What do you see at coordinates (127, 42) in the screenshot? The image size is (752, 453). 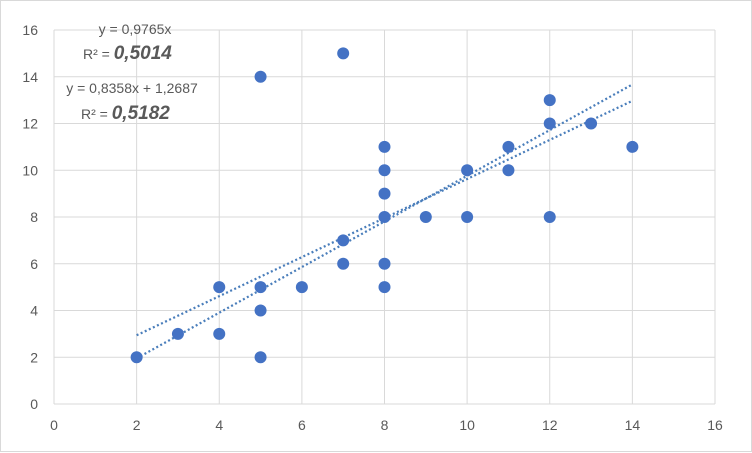 I see `trendline-1-label: y = 0,9765x R² = 0,5014` at bounding box center [127, 42].